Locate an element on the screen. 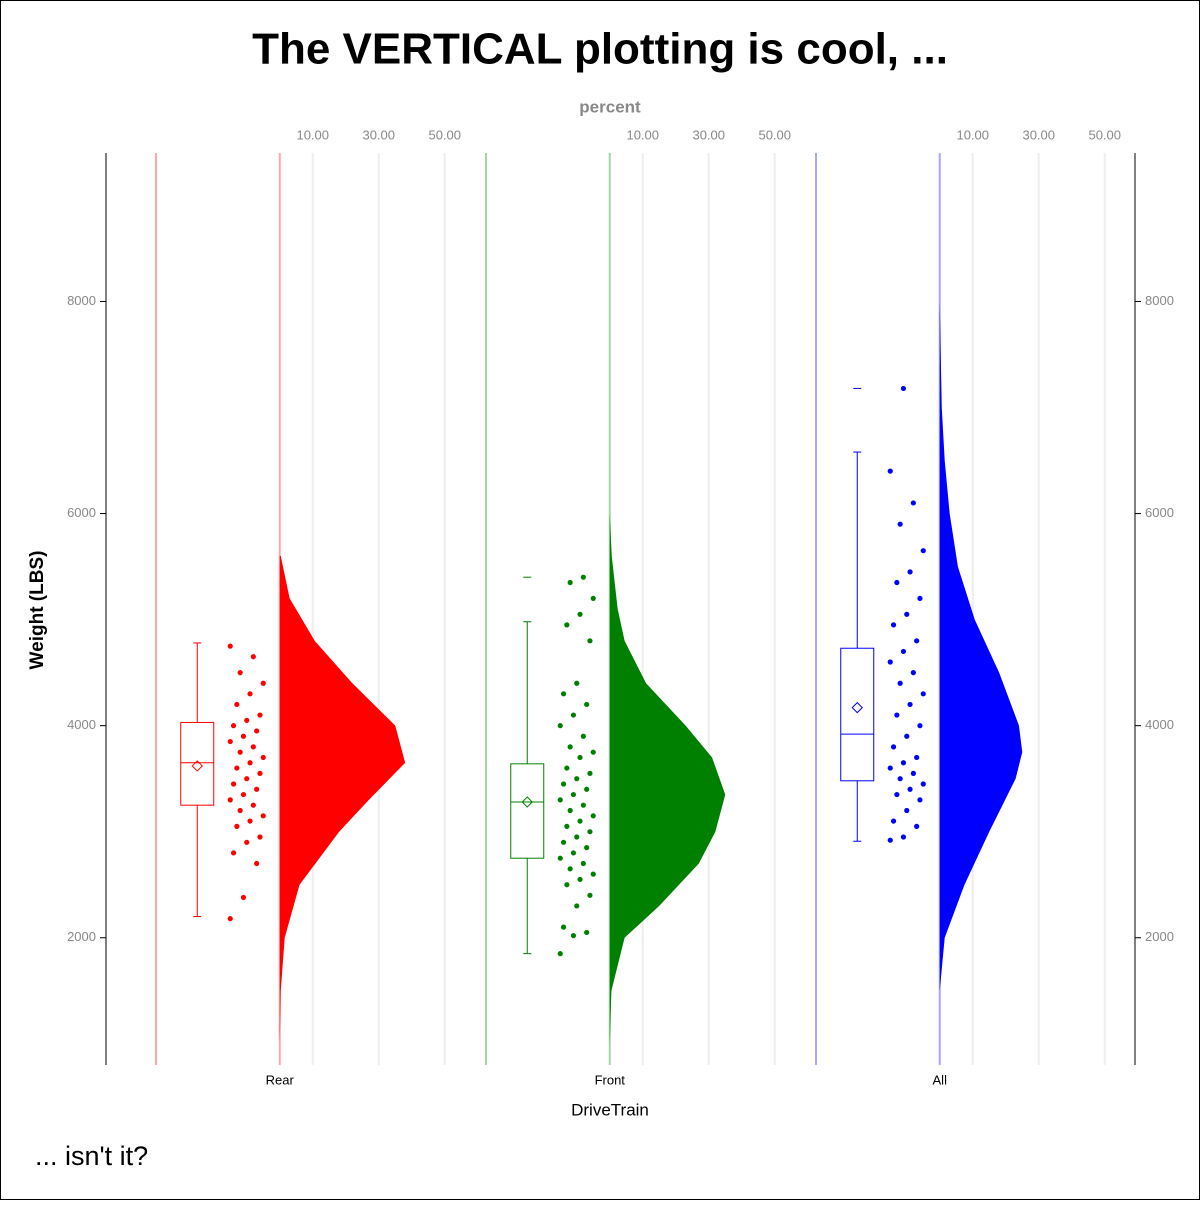  y-axis-label: Weight (LBS) is located at coordinates (37, 610).